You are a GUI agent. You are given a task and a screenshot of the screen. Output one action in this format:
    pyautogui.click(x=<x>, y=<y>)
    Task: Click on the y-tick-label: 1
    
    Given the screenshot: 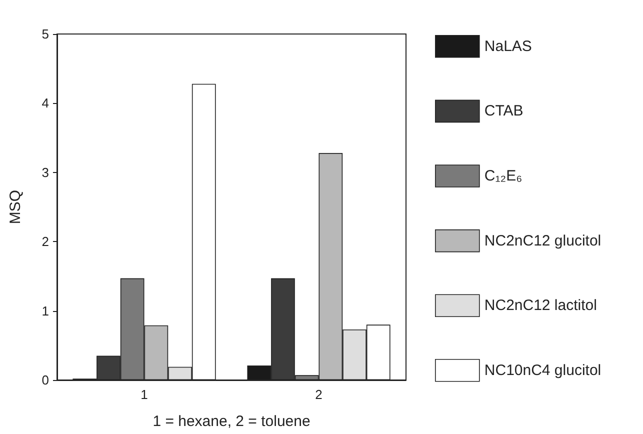 What is the action you would take?
    pyautogui.click(x=45, y=310)
    